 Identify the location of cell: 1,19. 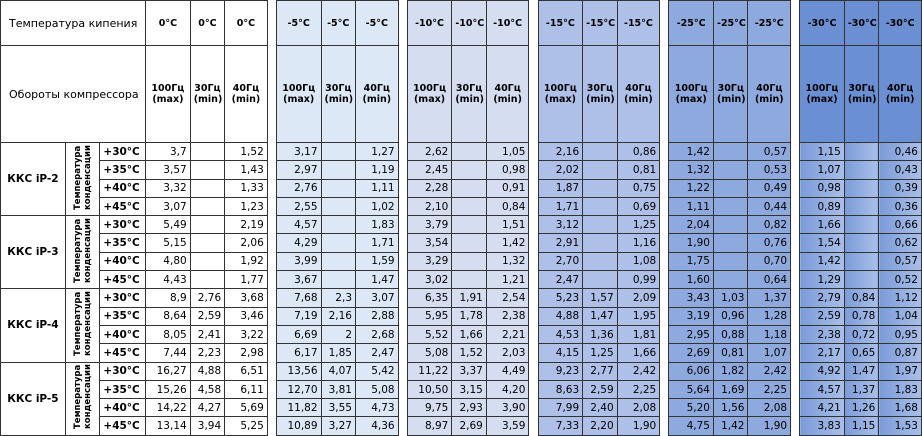
(377, 170).